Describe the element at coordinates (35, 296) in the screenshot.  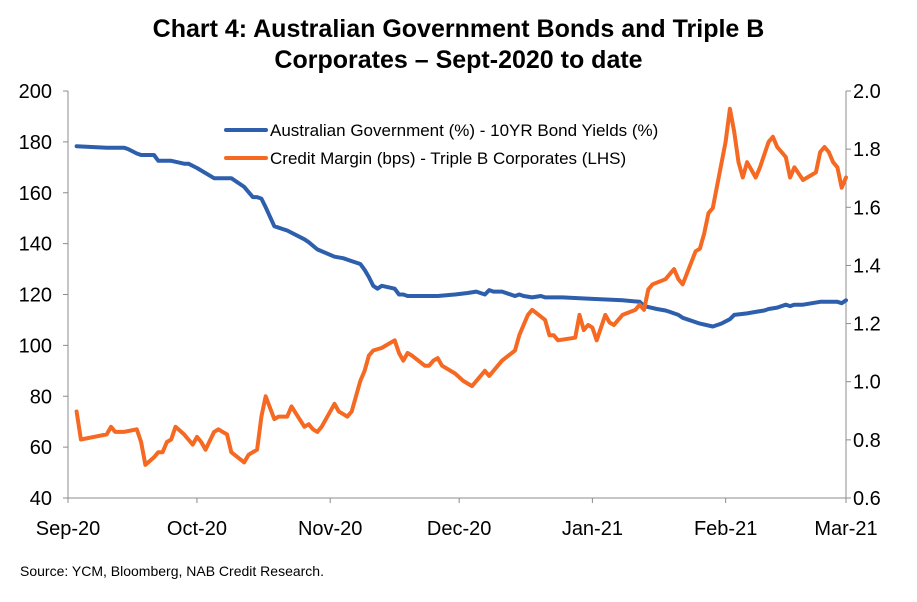
I see `left-tick-label: 120` at that location.